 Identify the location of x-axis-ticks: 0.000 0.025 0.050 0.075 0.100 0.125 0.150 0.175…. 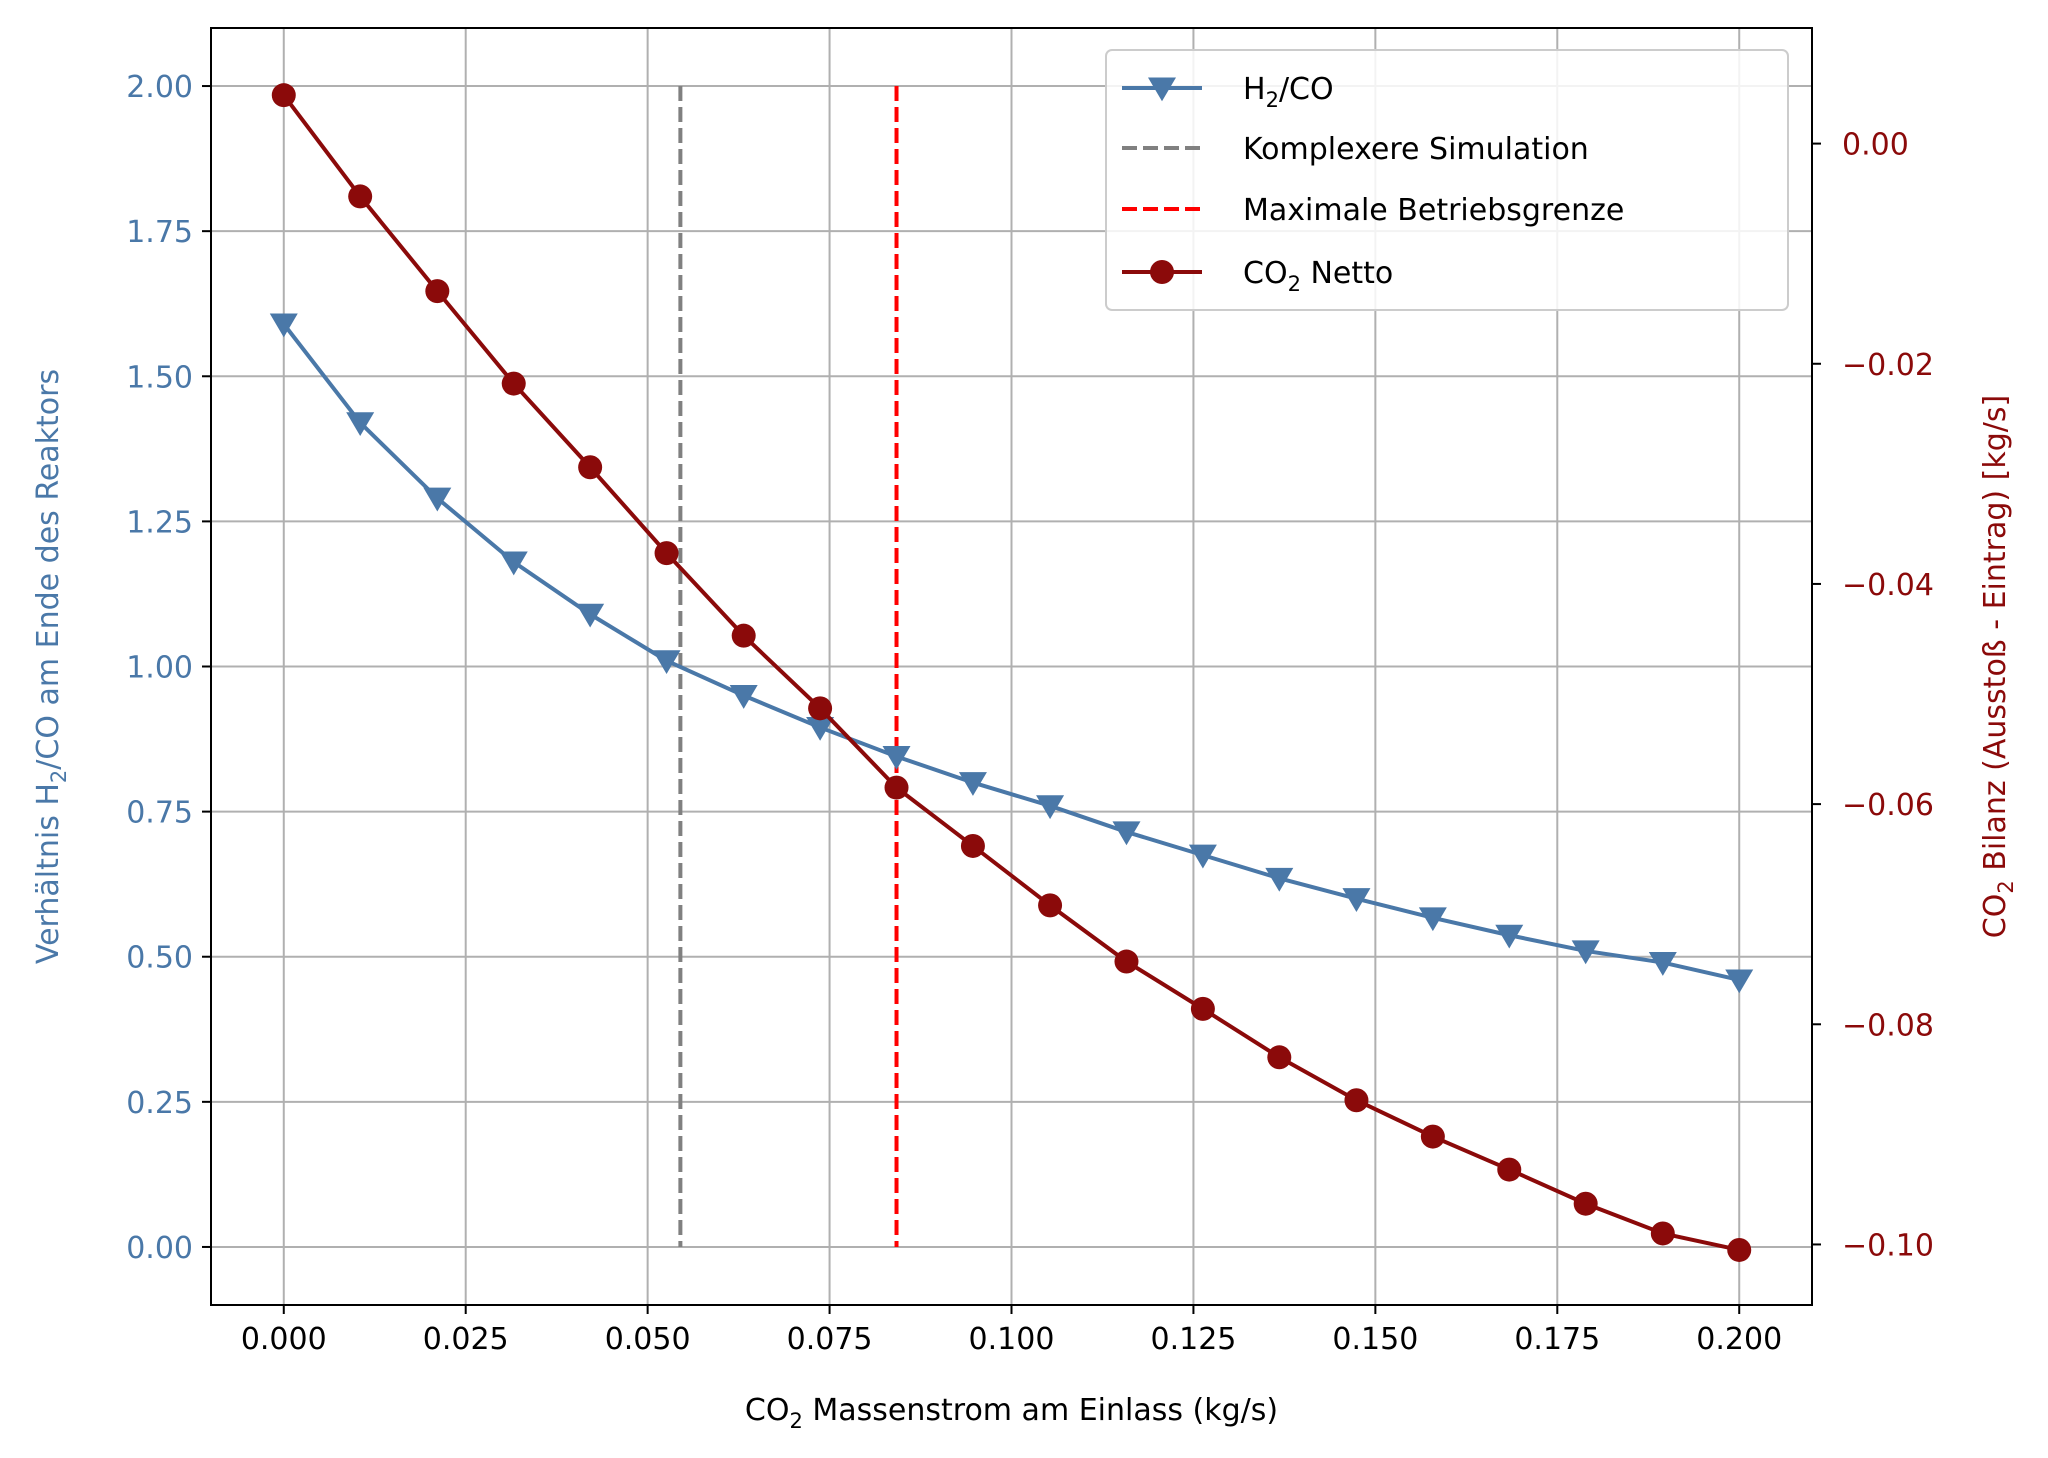
(1011, 1331).